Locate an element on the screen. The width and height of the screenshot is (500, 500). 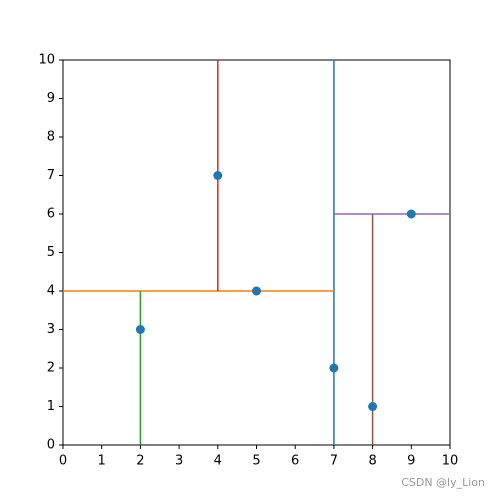
x-tick-label: 5 is located at coordinates (256, 461).